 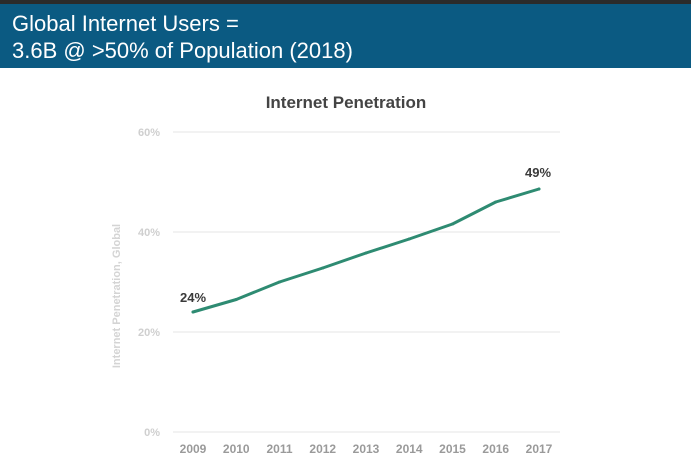 What do you see at coordinates (193, 449) in the screenshot?
I see `x-tick-label: 2009` at bounding box center [193, 449].